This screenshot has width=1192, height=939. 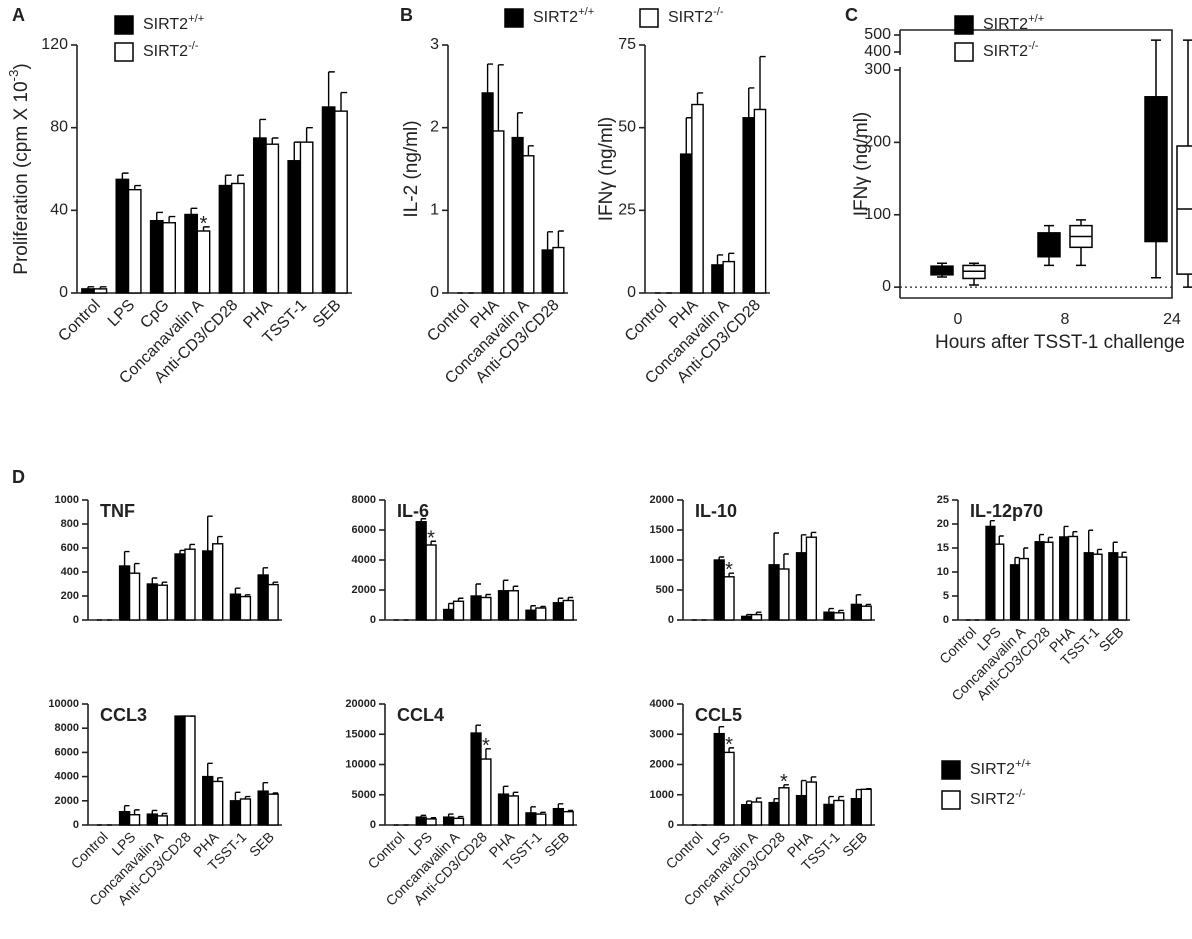 What do you see at coordinates (1033, 46) in the screenshot?
I see `text-part: -/-` at bounding box center [1033, 46].